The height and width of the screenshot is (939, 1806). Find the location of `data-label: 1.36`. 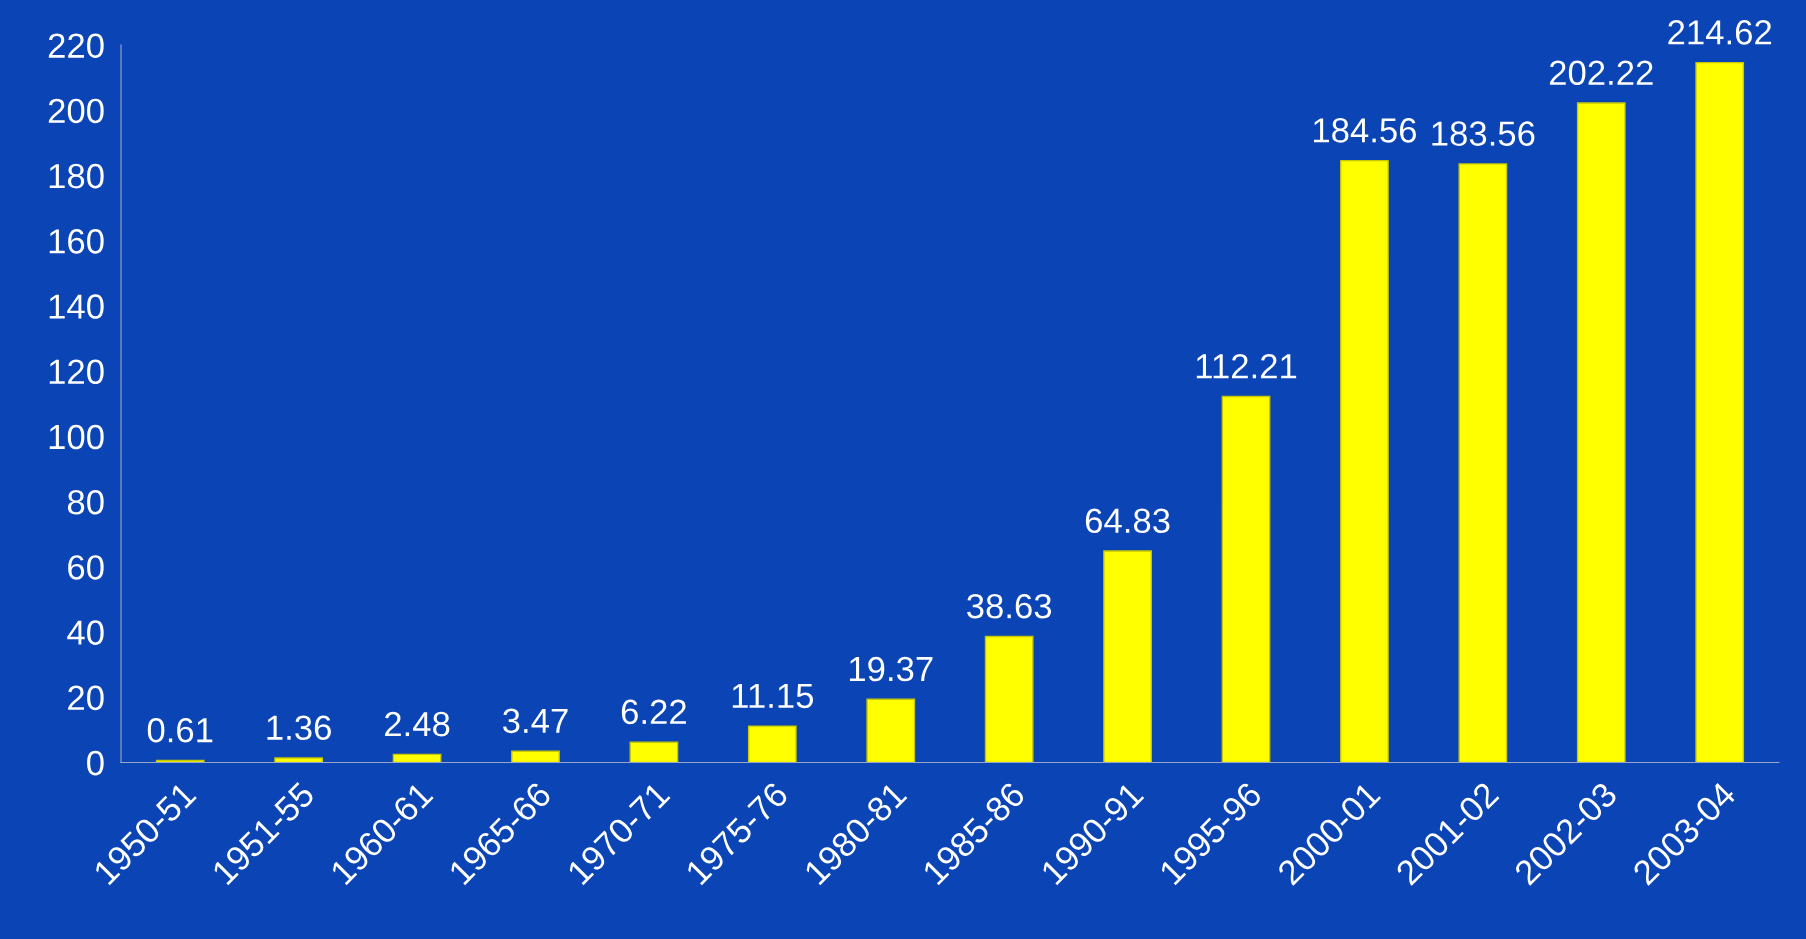

data-label: 1.36 is located at coordinates (299, 728).